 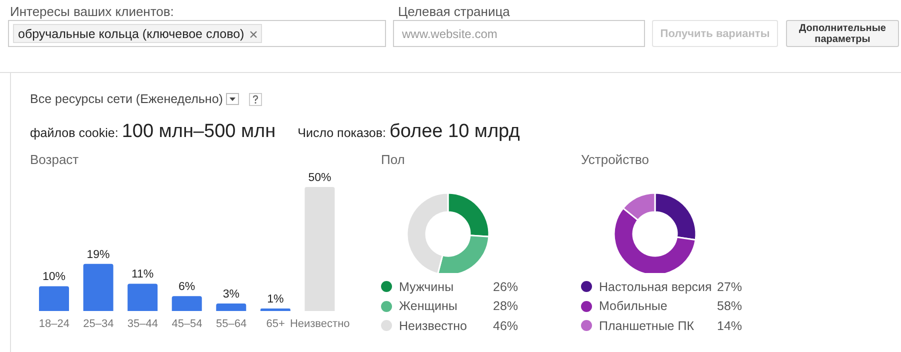 I want to click on data-label: 46%, so click(x=505, y=325).